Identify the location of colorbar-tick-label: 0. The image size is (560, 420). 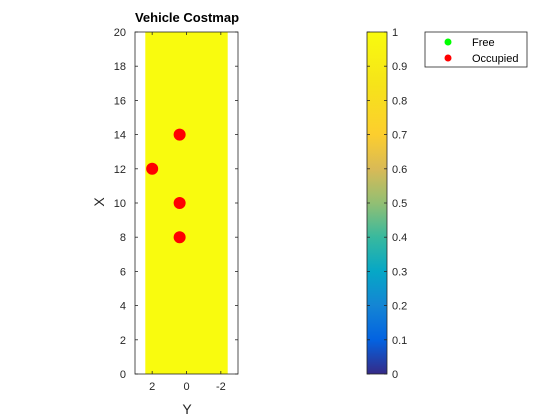
(395, 375).